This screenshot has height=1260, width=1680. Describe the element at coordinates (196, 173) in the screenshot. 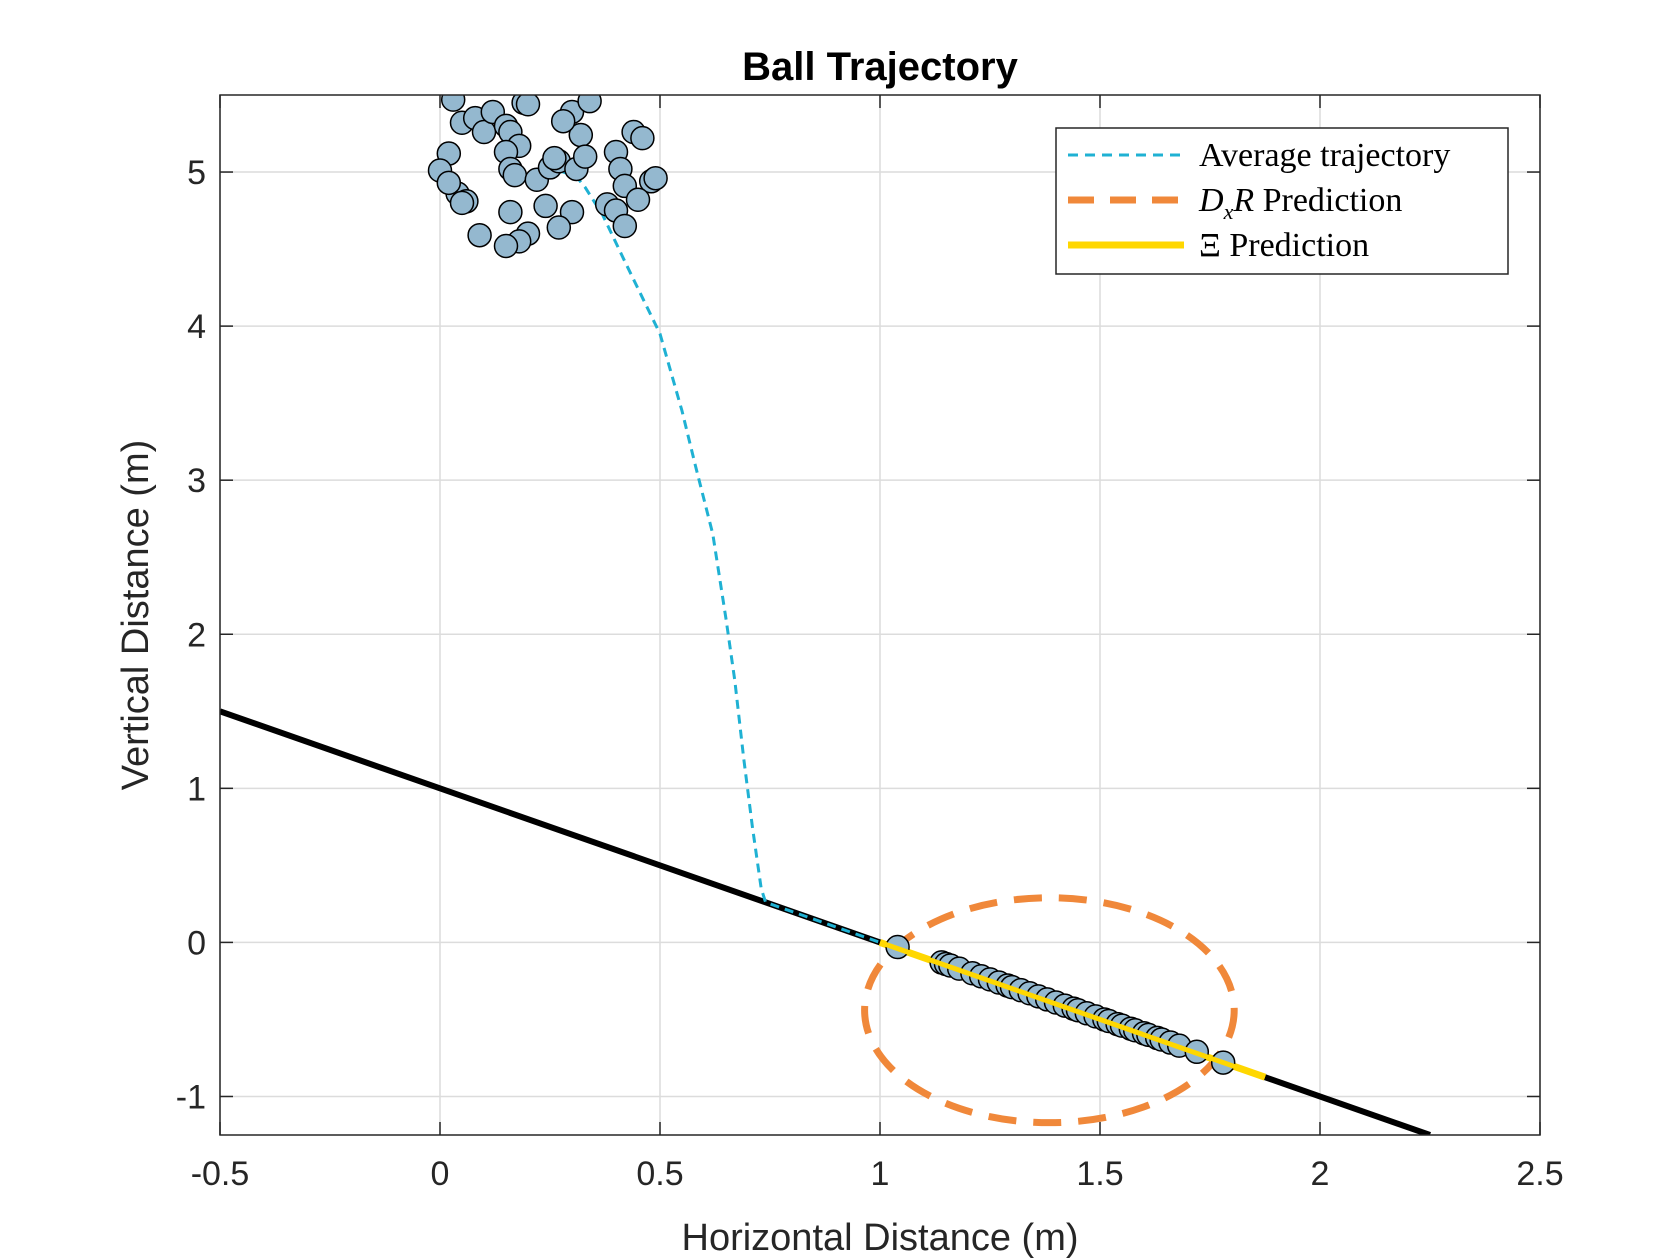

I see `y-tick-label: 5` at that location.